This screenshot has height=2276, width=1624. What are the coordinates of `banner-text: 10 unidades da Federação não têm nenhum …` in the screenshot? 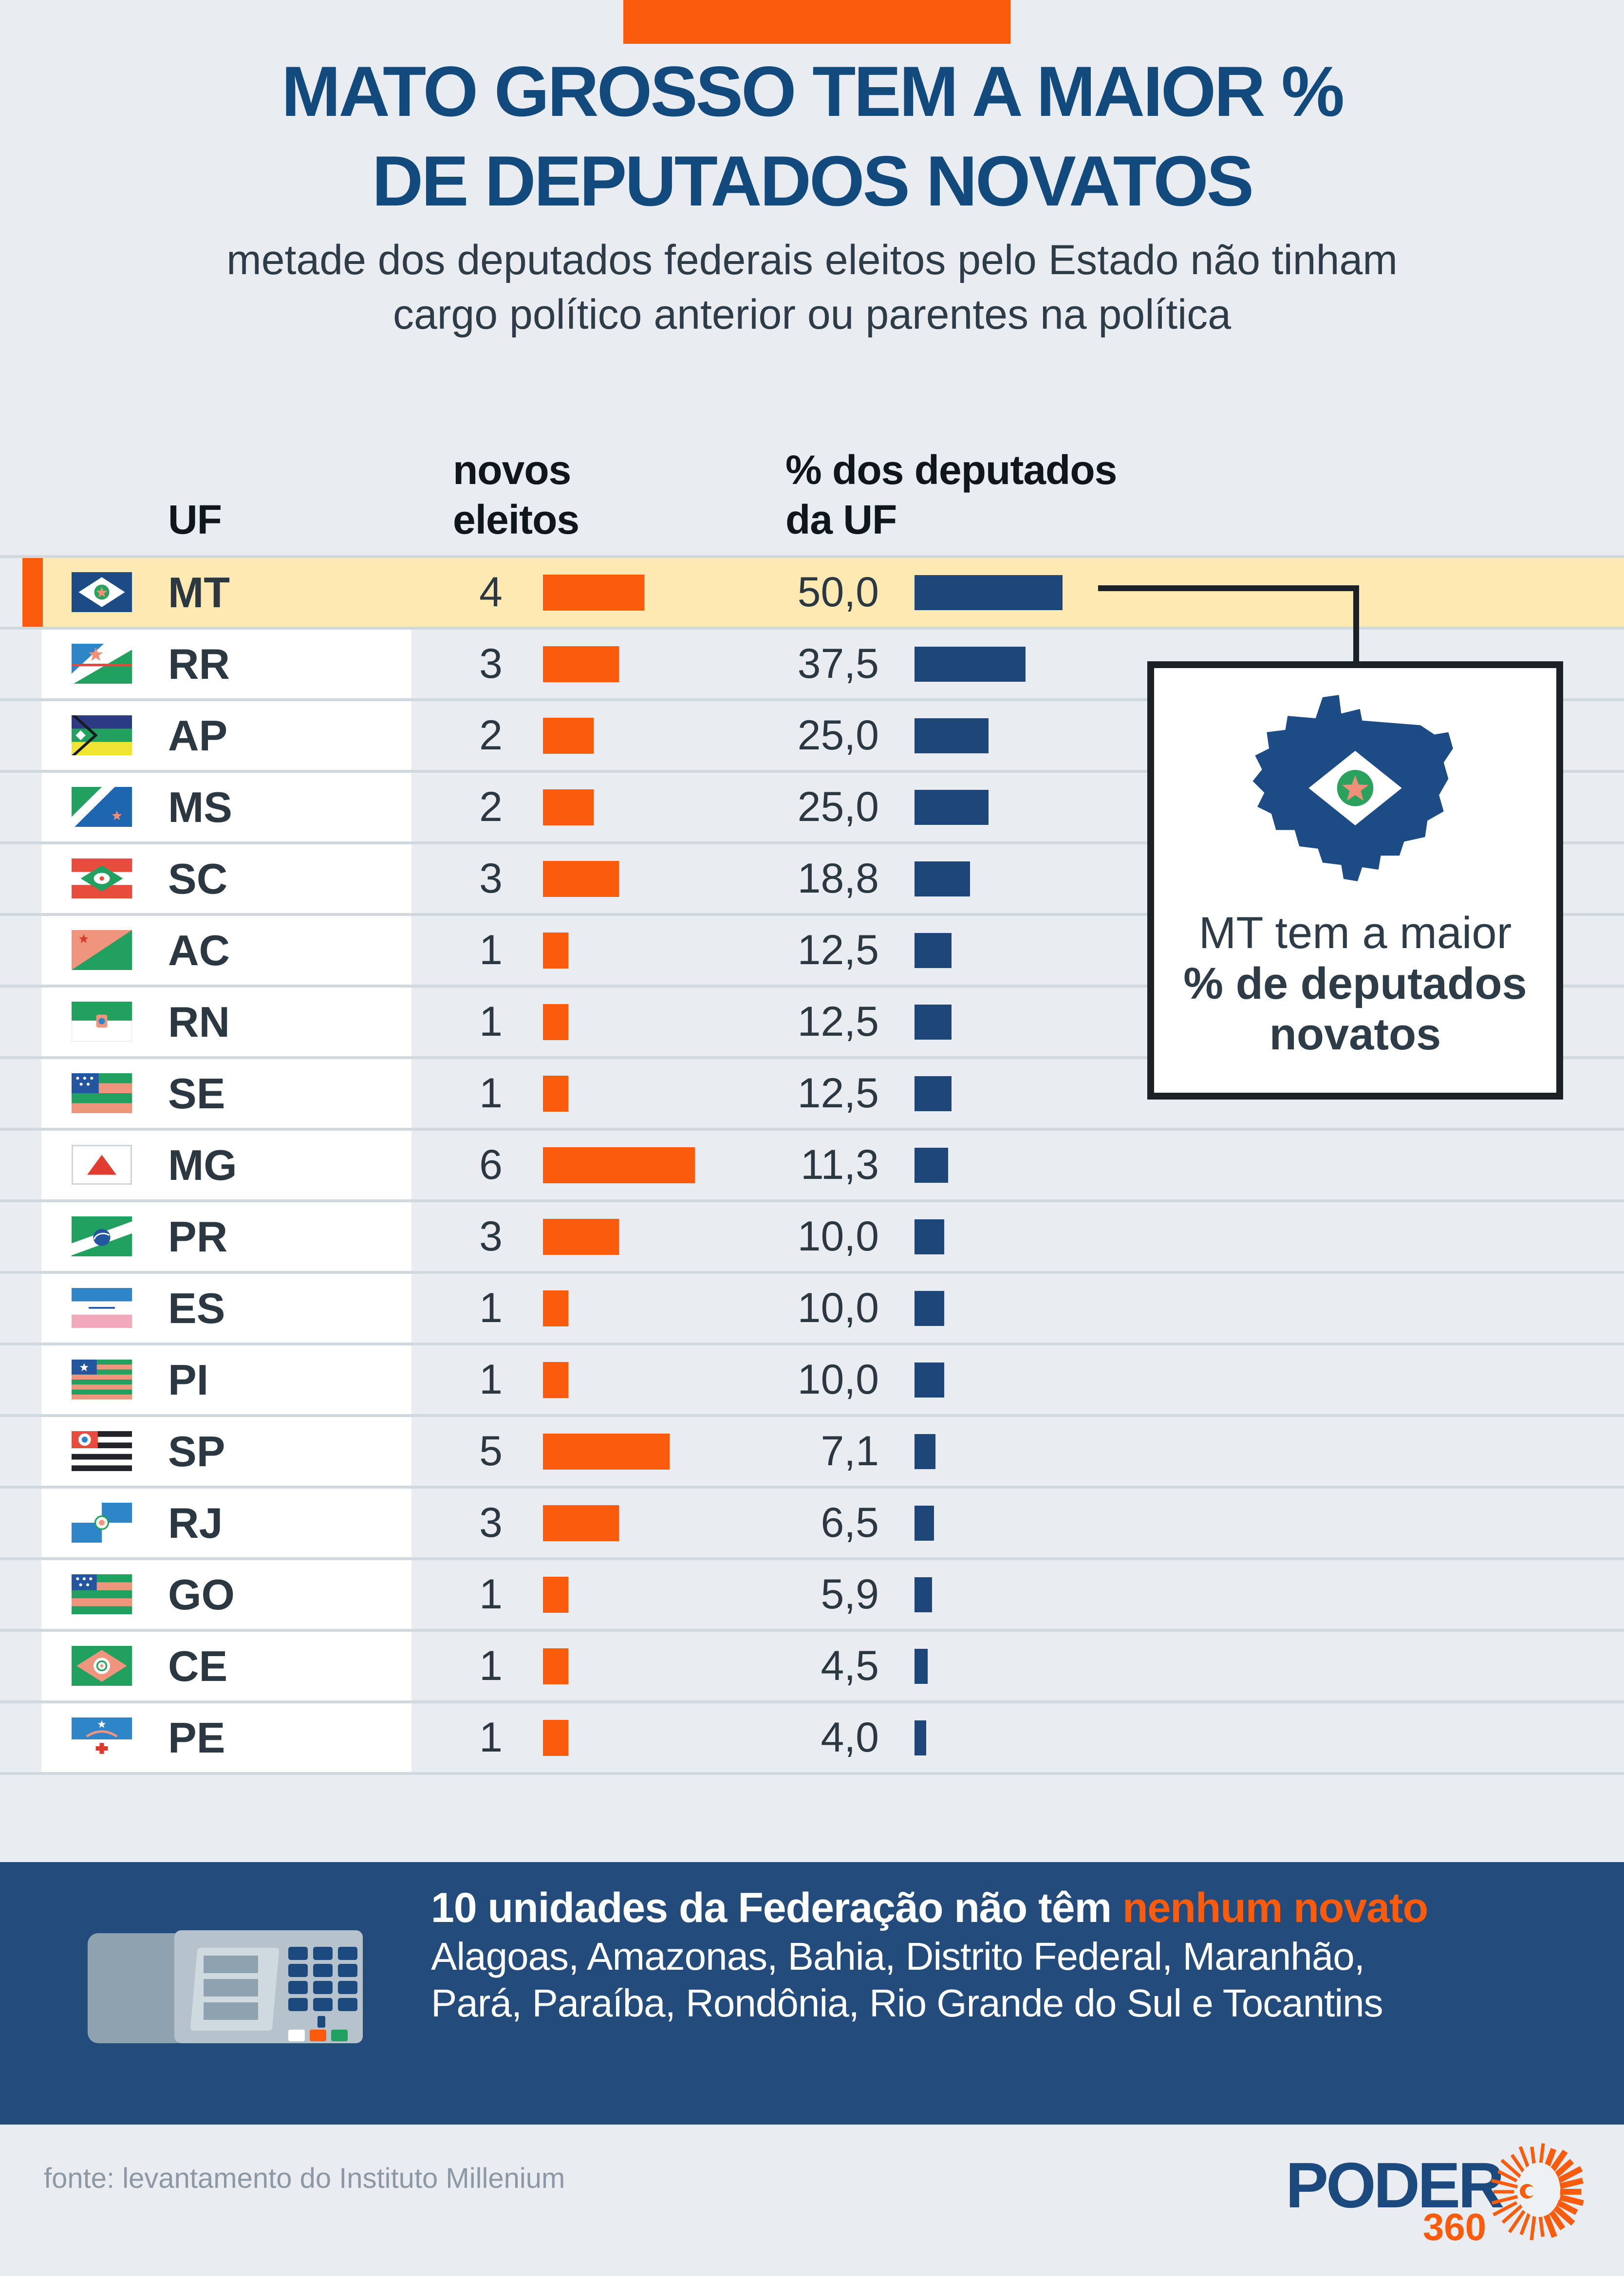 It's located at (929, 1955).